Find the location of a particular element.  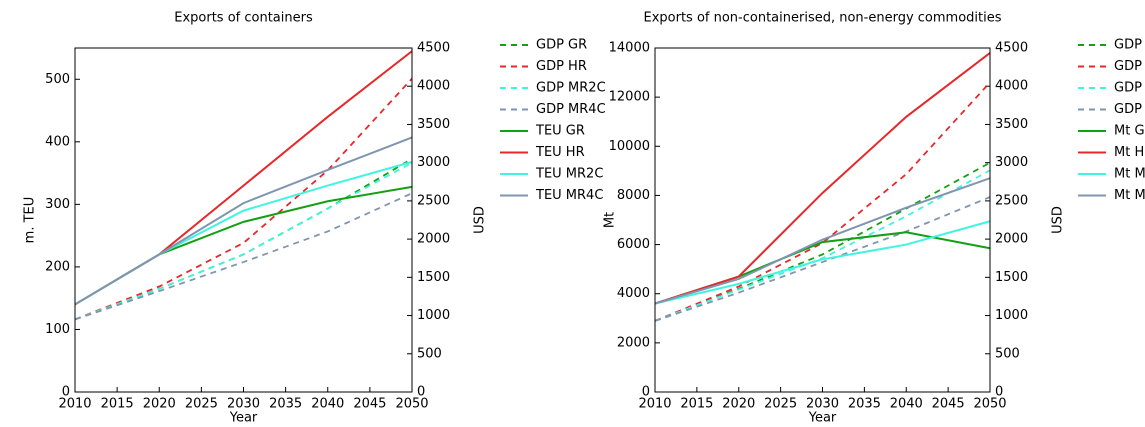

legend-label: Mt MR2C is located at coordinates (1129, 174).